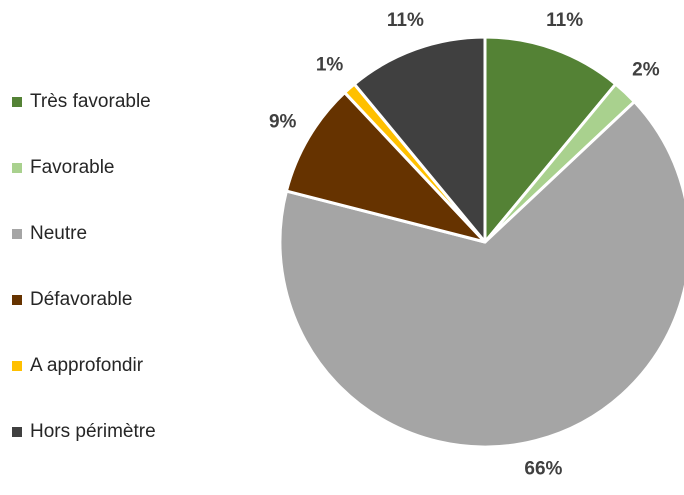 Image resolution: width=684 pixels, height=495 pixels. What do you see at coordinates (93, 431) in the screenshot?
I see `legend-label: Hors périmètre` at bounding box center [93, 431].